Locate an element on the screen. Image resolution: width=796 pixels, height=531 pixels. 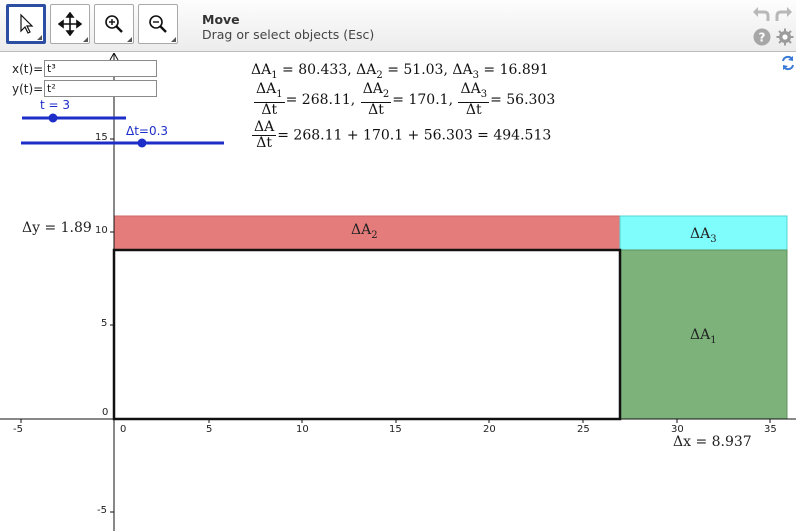
x-tick-label: 10 is located at coordinates (302, 429).